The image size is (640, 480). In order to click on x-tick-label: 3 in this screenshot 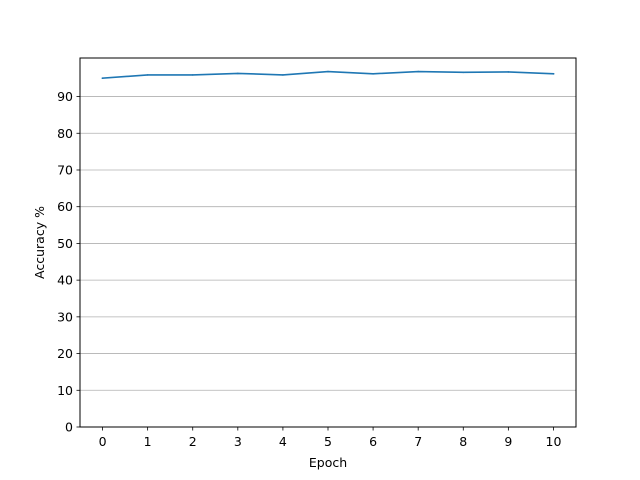, I will do `click(238, 441)`.